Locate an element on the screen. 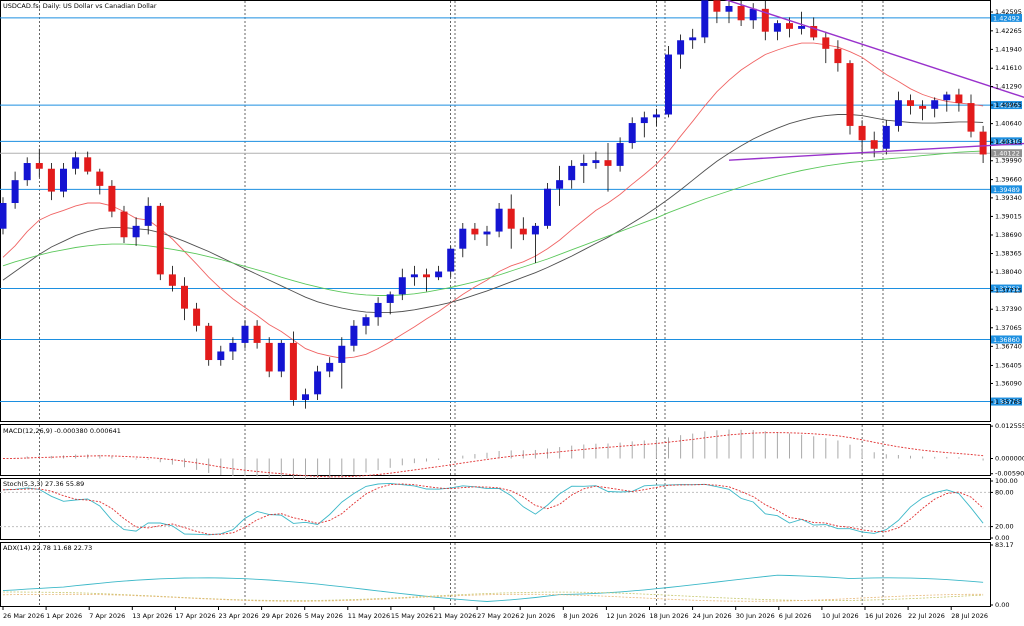  indicator-tick-label: -0.005900 is located at coordinates (1009, 474).